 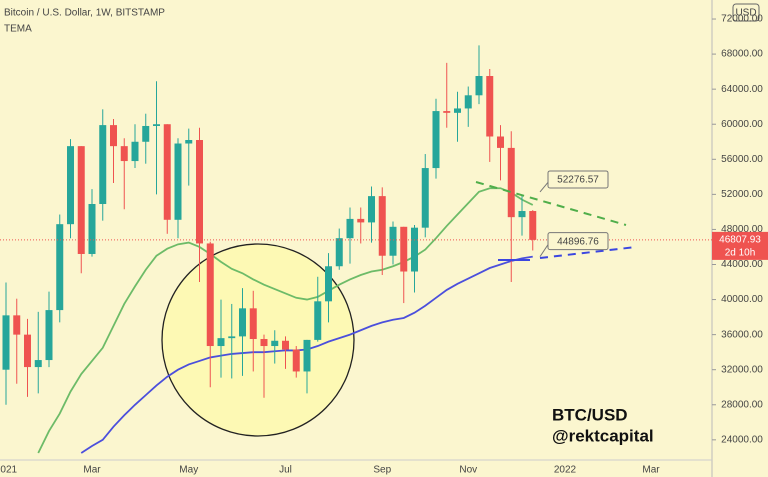 I want to click on countdown: 2d 10h, so click(x=740, y=253).